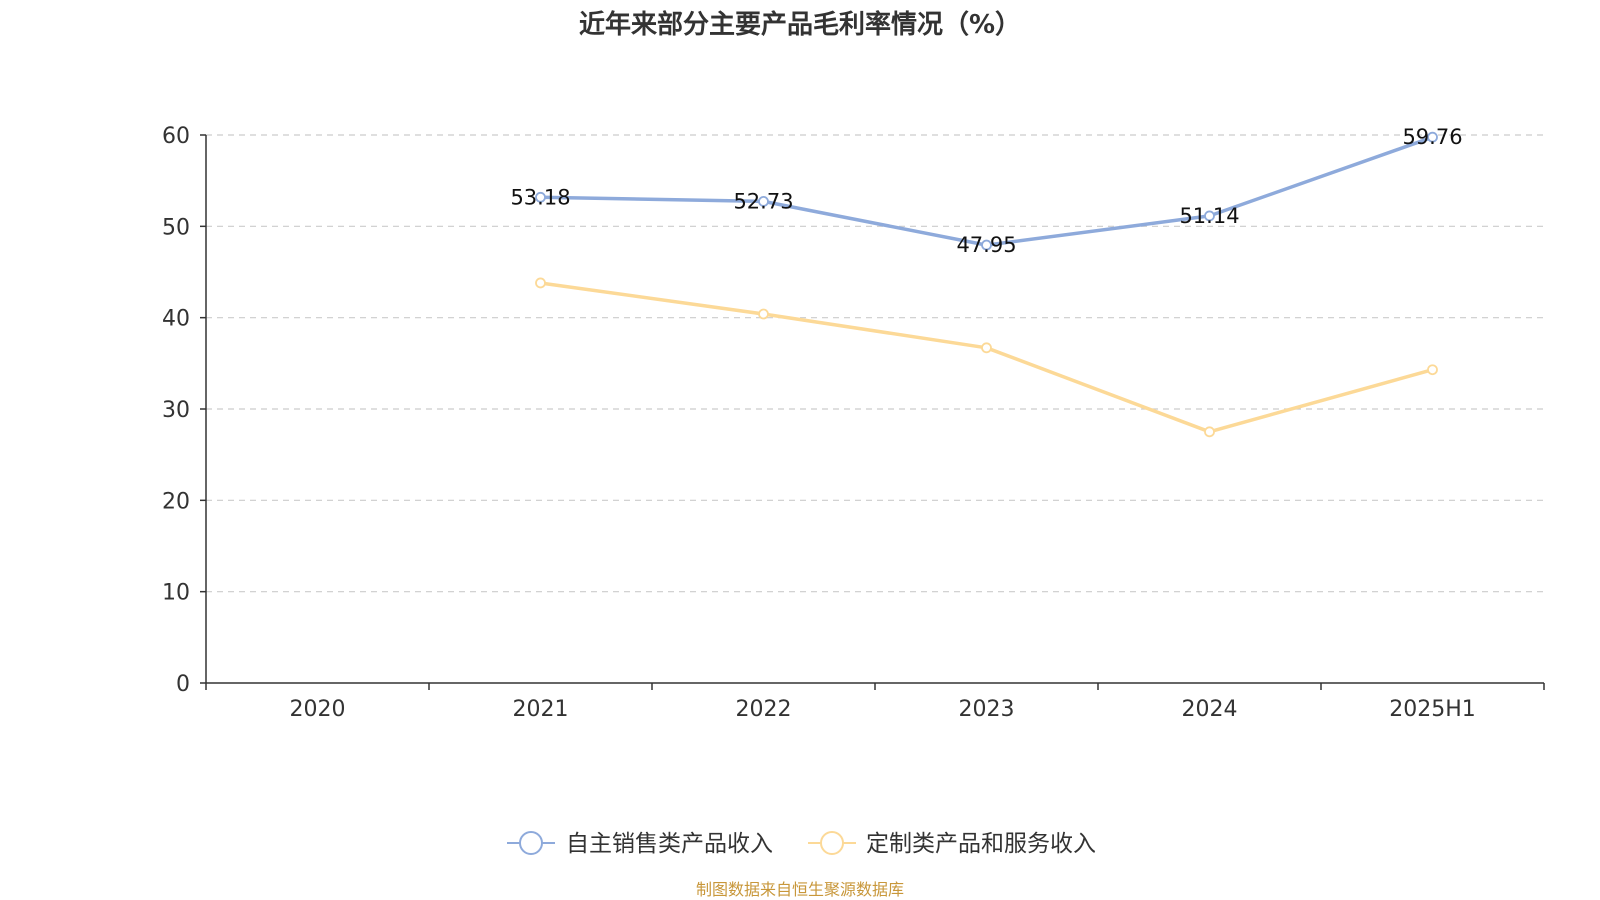 The width and height of the screenshot is (1600, 900). Describe the element at coordinates (1209, 432) in the screenshot. I see `point-s1-2024` at that location.